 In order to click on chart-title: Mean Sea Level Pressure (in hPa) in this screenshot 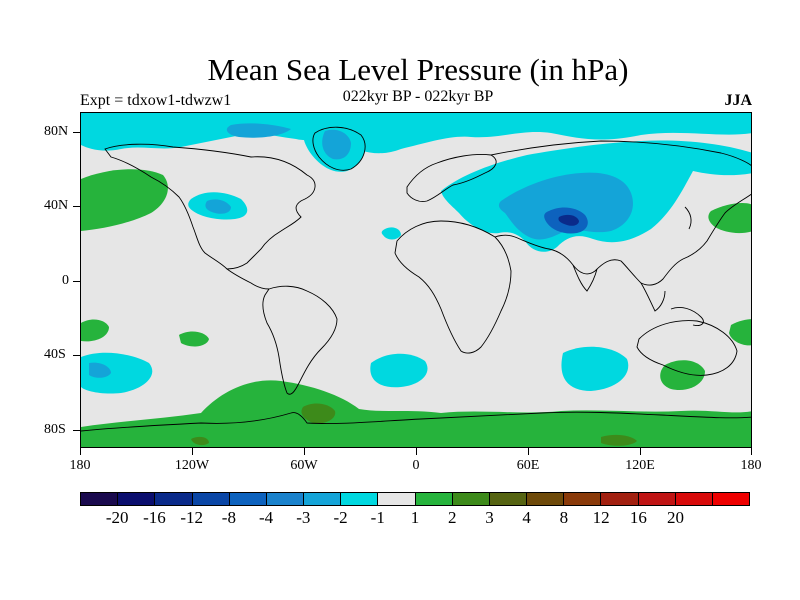, I will do `click(418, 69)`.